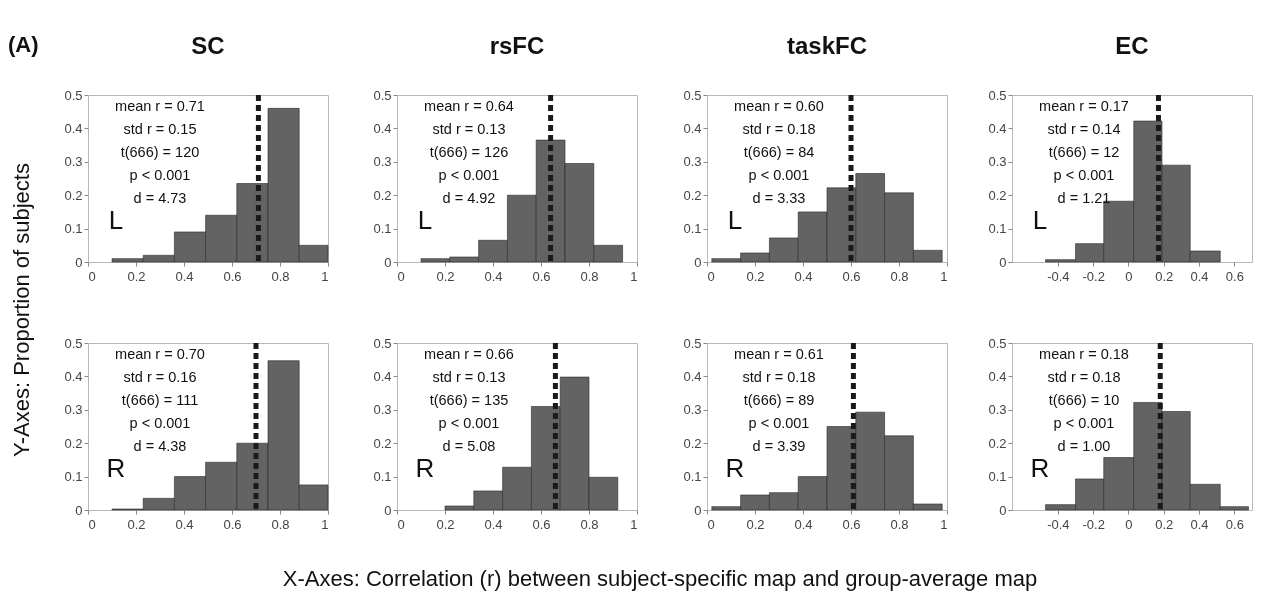 The width and height of the screenshot is (1261, 605). Describe the element at coordinates (160, 400) in the screenshot. I see `annotation: t(666) = 111` at that location.